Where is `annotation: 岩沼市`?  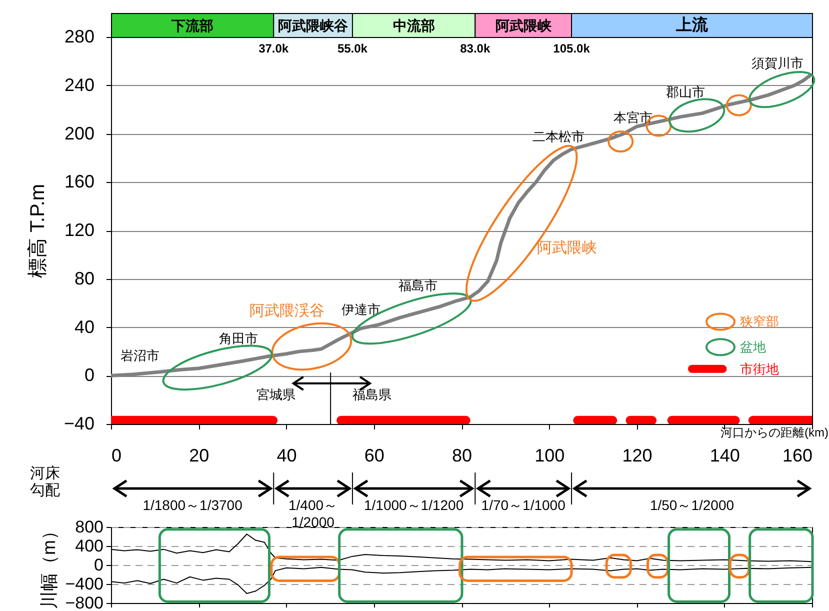 annotation: 岩沼市 is located at coordinates (140, 356).